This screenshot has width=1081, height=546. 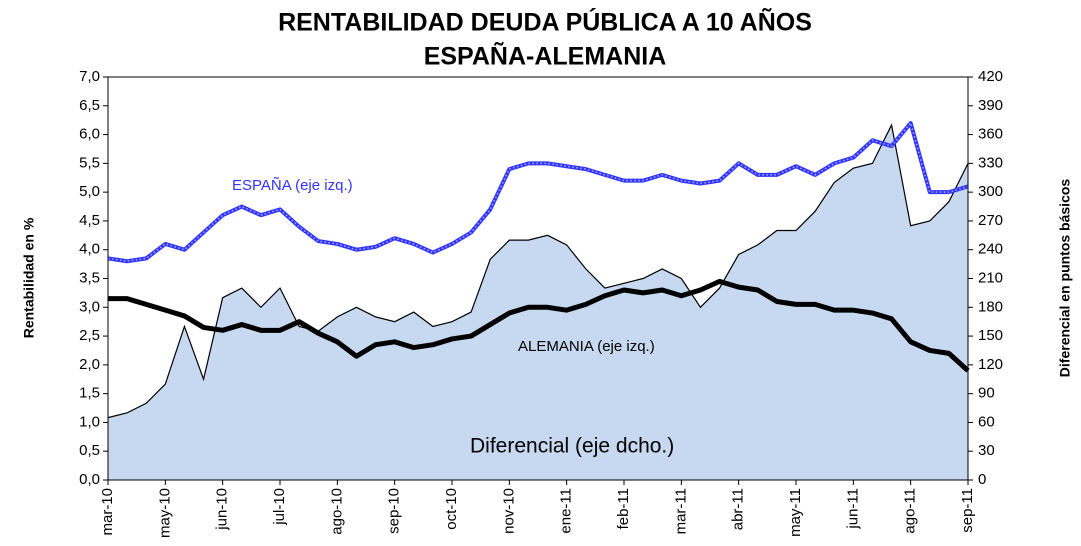 I want to click on chart-title: ESPAÑA-ALEMANIA, so click(x=545, y=56).